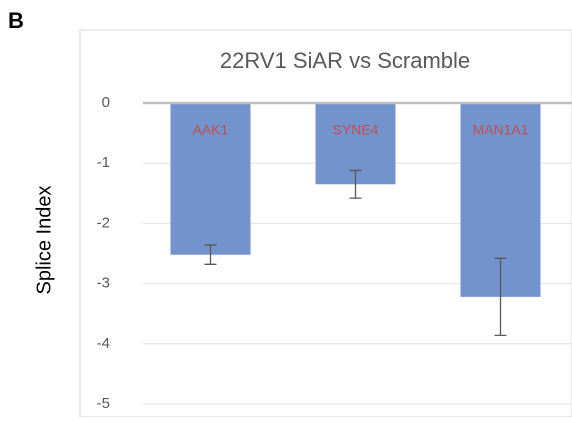  I want to click on y-tick-label: -4, so click(103, 343).